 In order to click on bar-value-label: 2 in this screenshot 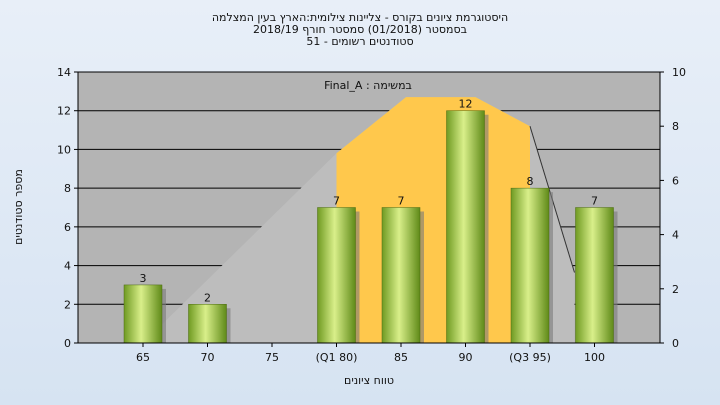, I will do `click(207, 297)`.